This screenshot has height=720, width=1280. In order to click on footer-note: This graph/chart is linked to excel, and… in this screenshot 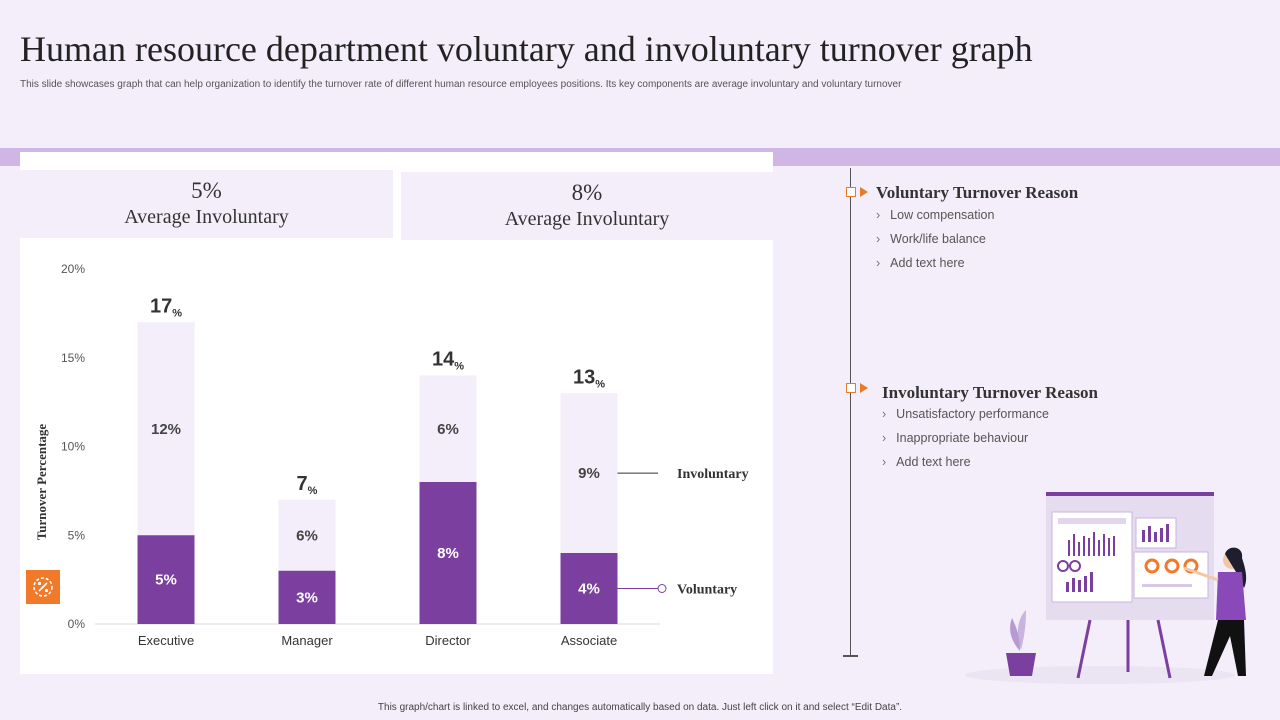, I will do `click(640, 707)`.